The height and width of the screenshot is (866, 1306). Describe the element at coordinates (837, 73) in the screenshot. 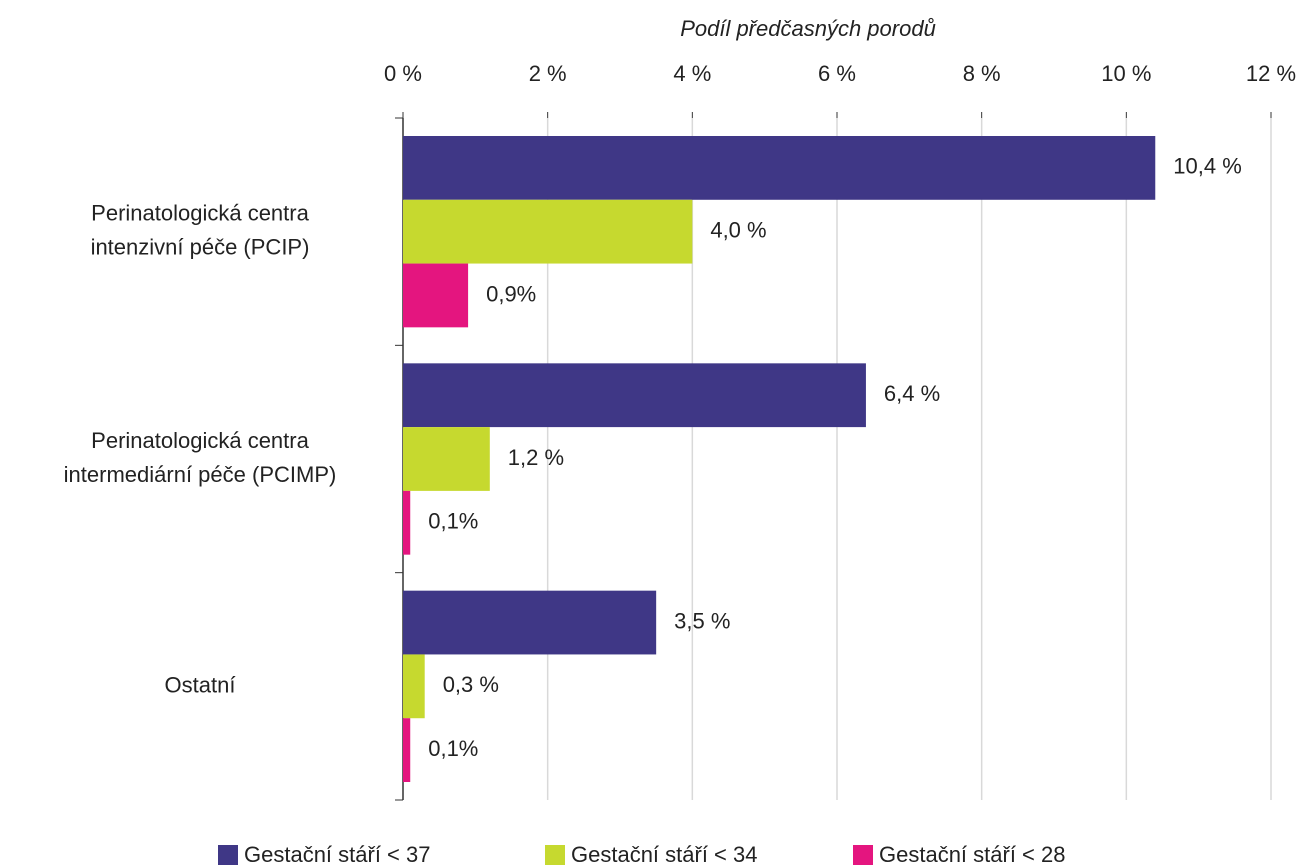

I see `x-tick-label: 6 %` at that location.